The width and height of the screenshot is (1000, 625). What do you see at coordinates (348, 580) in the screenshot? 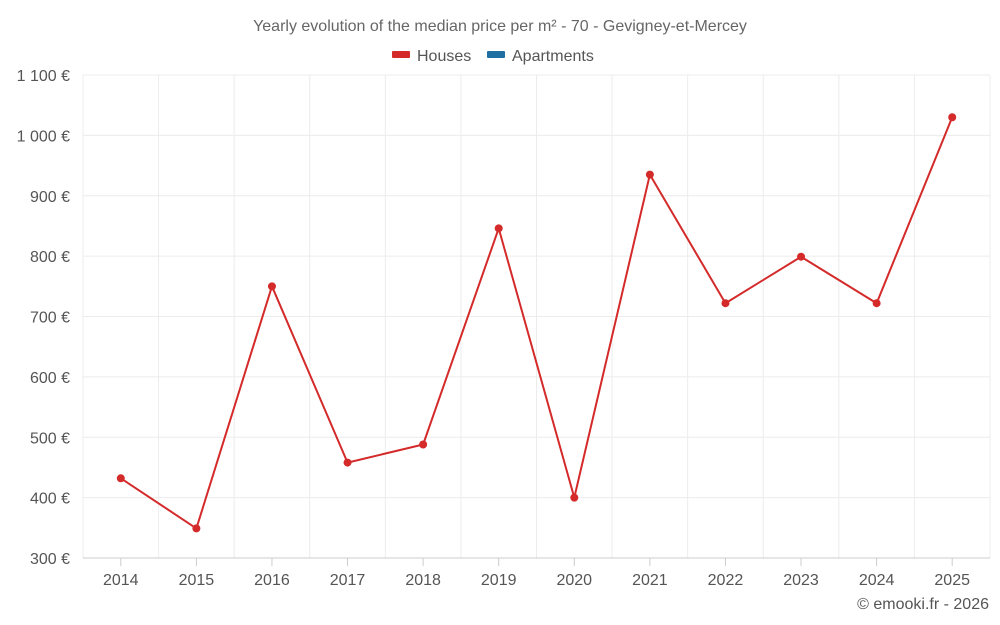
I see `x-tick-label: 2017` at bounding box center [348, 580].